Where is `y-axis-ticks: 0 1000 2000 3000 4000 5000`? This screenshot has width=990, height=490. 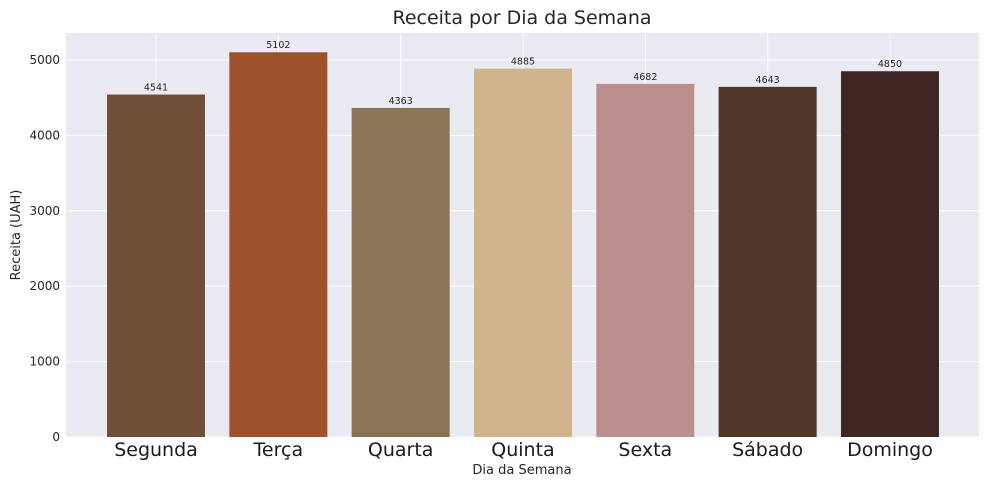 y-axis-ticks: 0 1000 2000 3000 4000 5000 is located at coordinates (44, 248).